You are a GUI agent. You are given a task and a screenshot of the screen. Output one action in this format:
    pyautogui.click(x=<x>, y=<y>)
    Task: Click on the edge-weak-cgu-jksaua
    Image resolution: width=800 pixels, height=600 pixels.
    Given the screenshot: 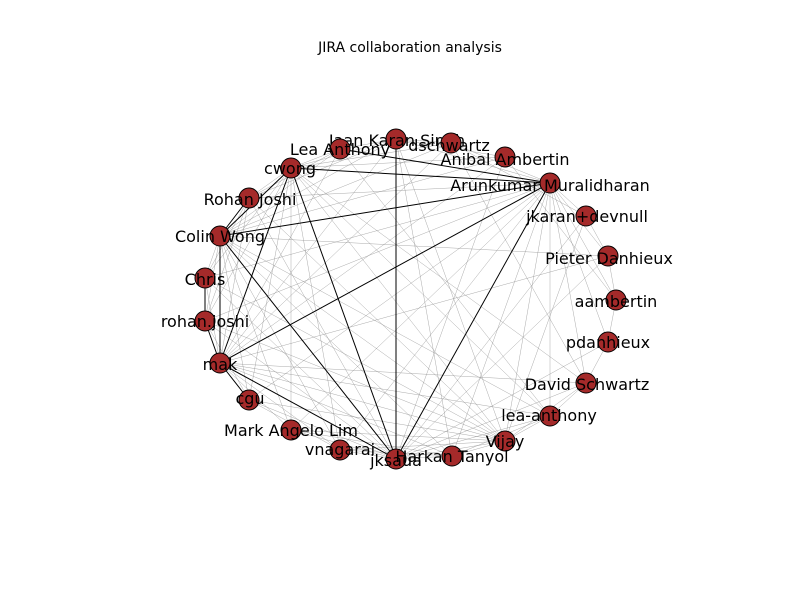 What is the action you would take?
    pyautogui.click(x=322, y=429)
    